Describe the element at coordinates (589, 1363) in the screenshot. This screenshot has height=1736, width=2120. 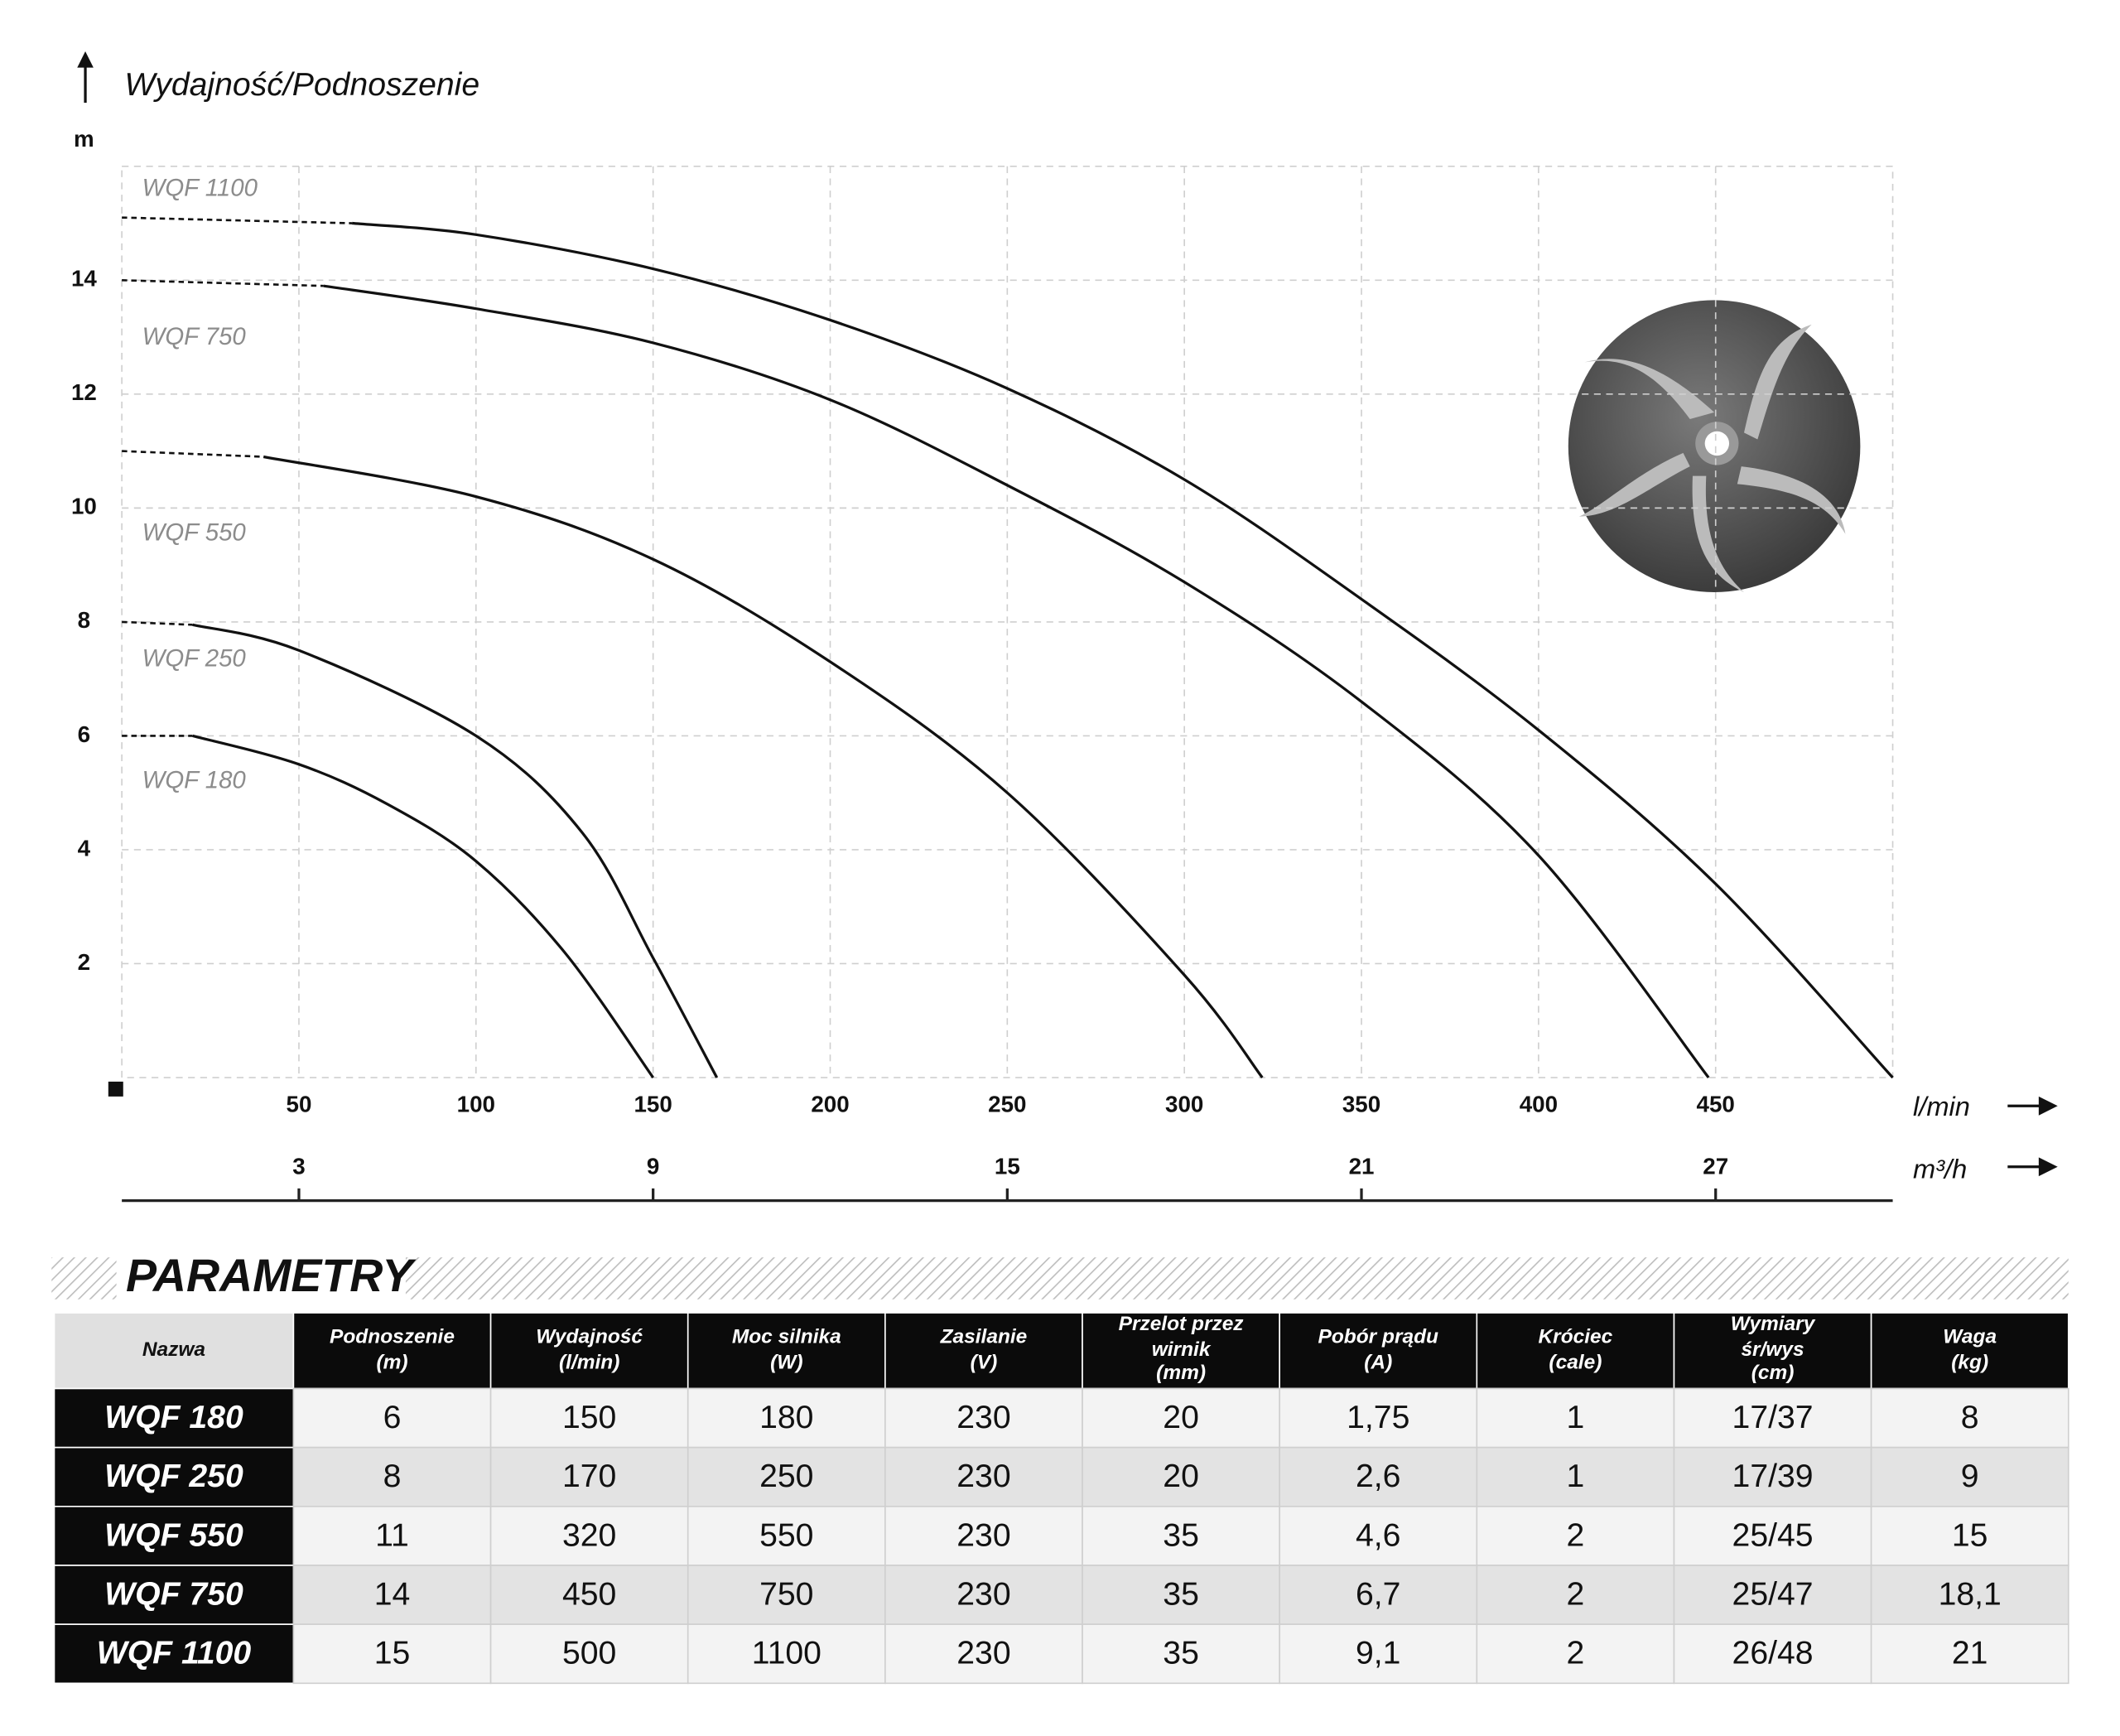
I see `header-text: (l/min)` at that location.